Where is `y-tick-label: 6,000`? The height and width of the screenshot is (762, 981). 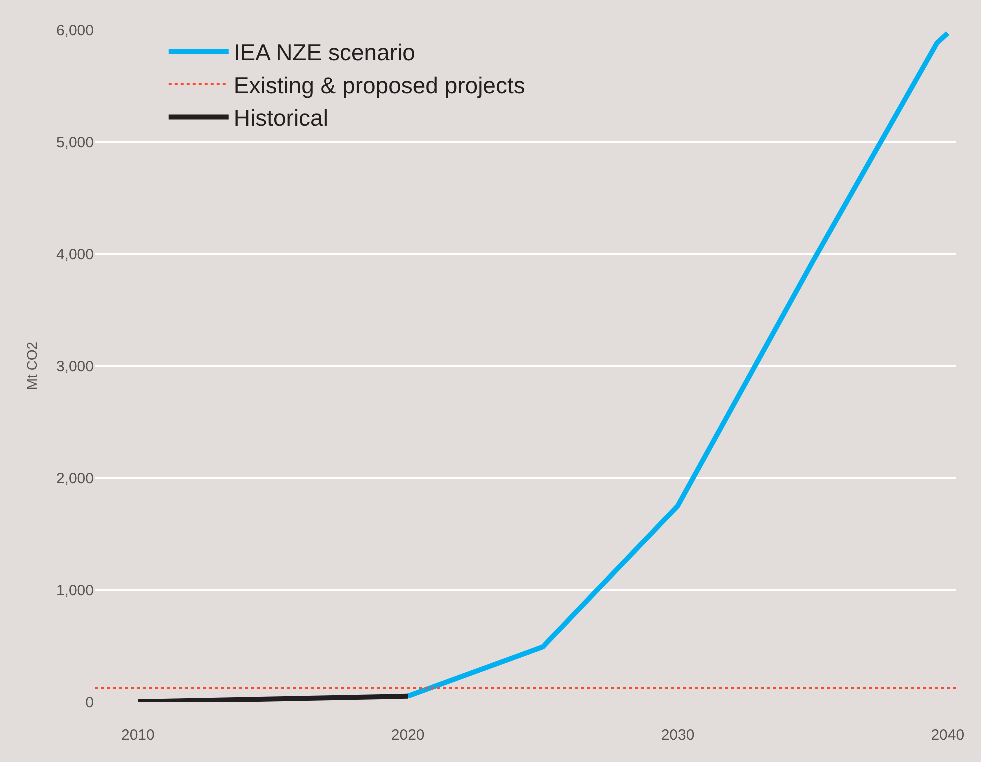 y-tick-label: 6,000 is located at coordinates (75, 31).